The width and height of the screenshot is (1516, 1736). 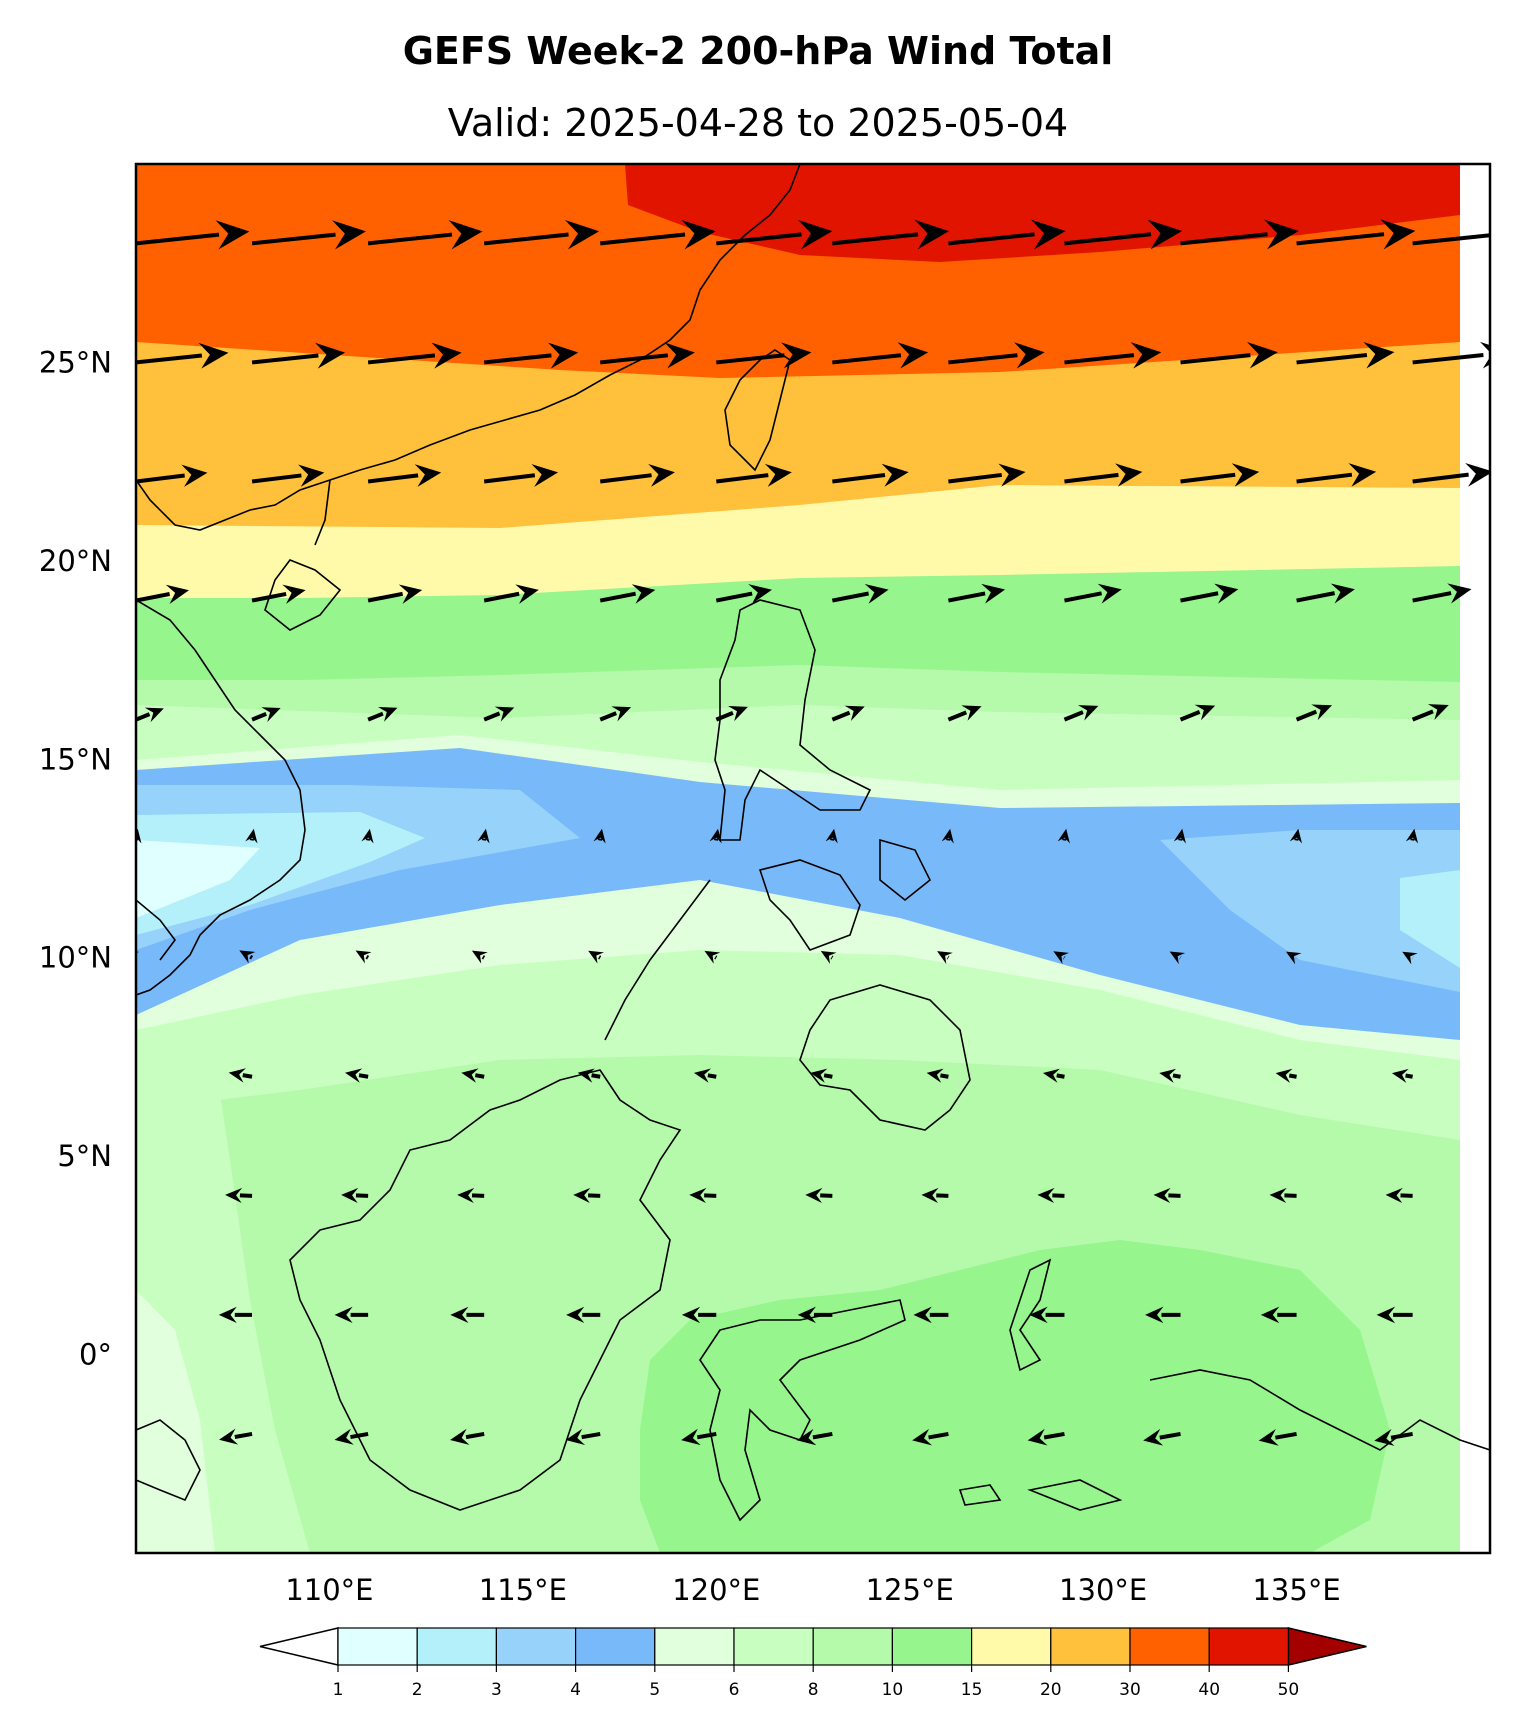 I want to click on colorbar-tick-label: 4, so click(x=575, y=1690).